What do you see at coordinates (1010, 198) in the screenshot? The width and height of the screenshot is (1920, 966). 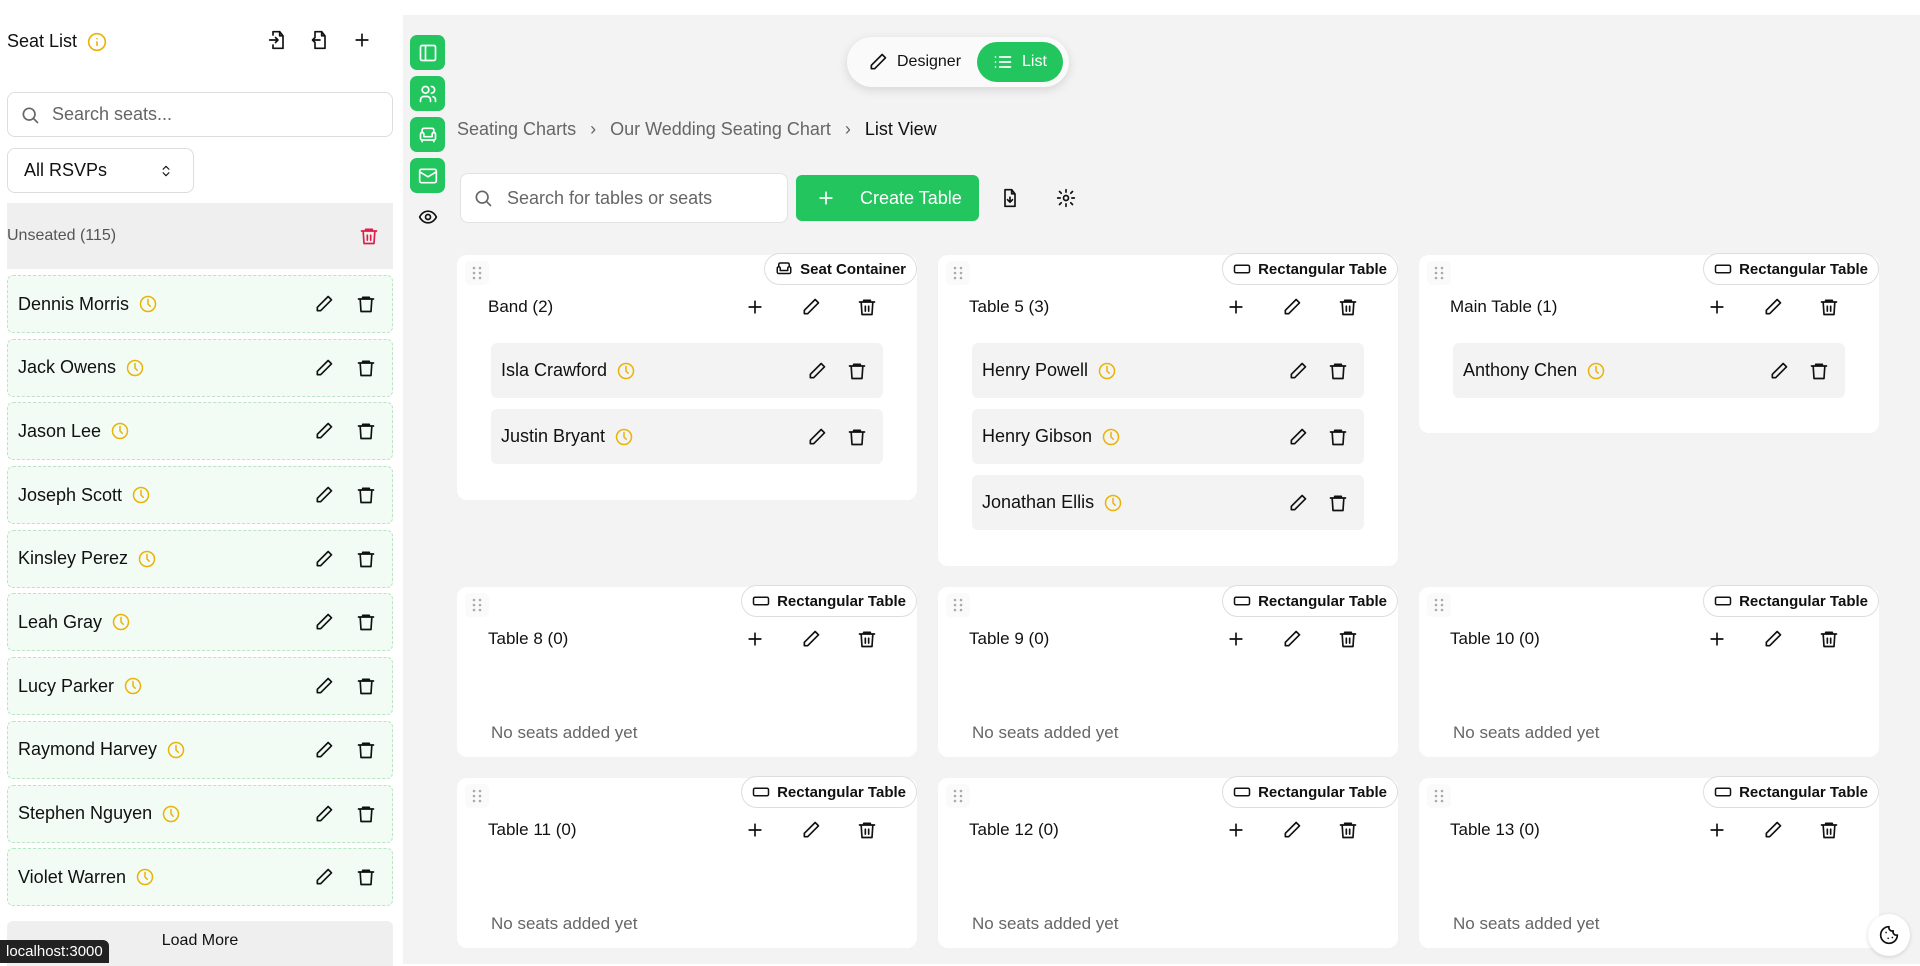 I see `file-download-icon` at bounding box center [1010, 198].